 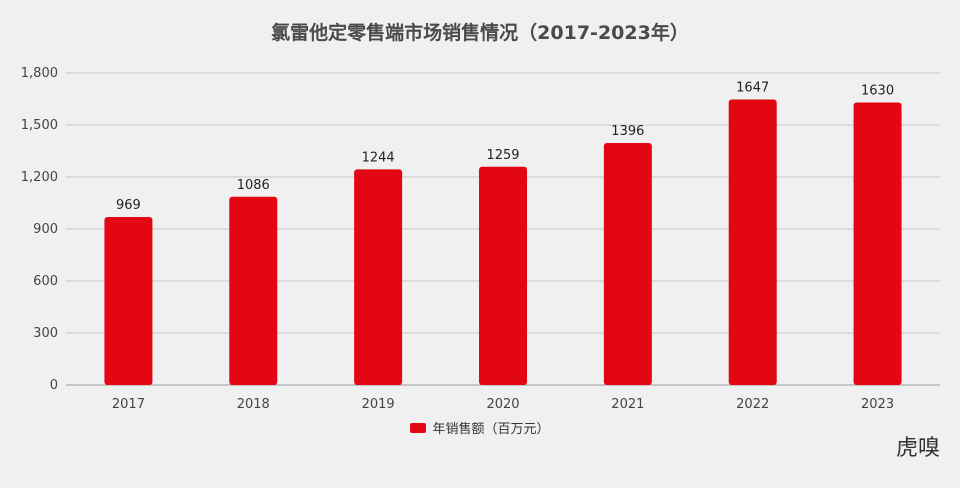 I want to click on data-label: 1630, so click(x=877, y=90).